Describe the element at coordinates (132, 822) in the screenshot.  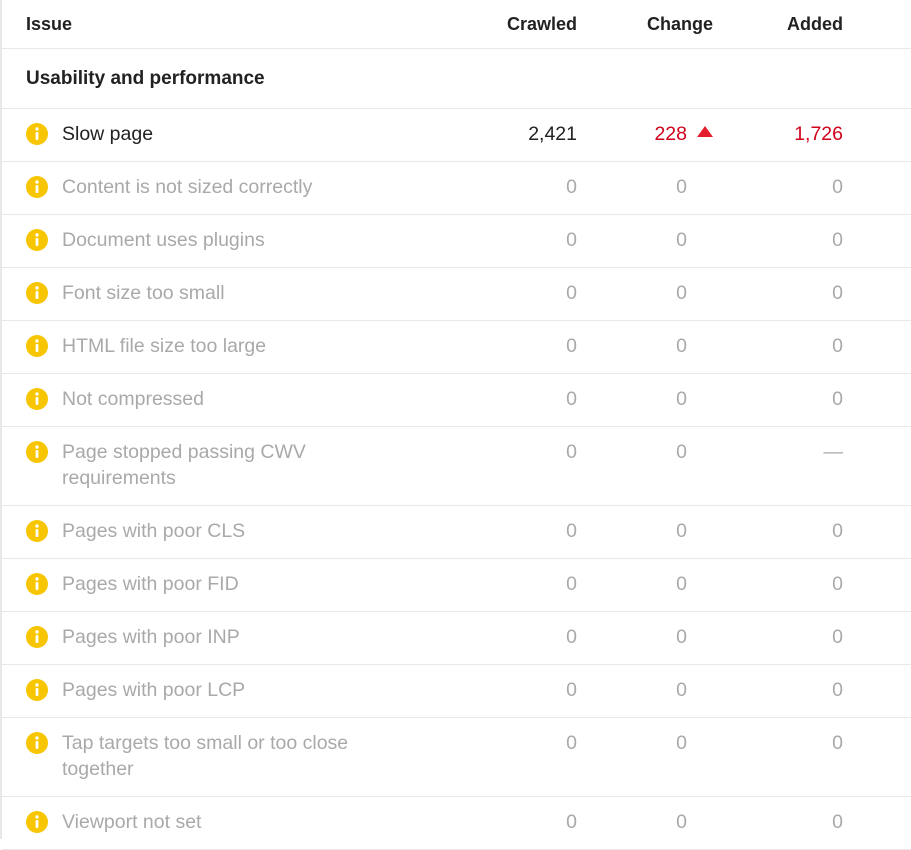
I see `issue-name: Viewport not set` at that location.